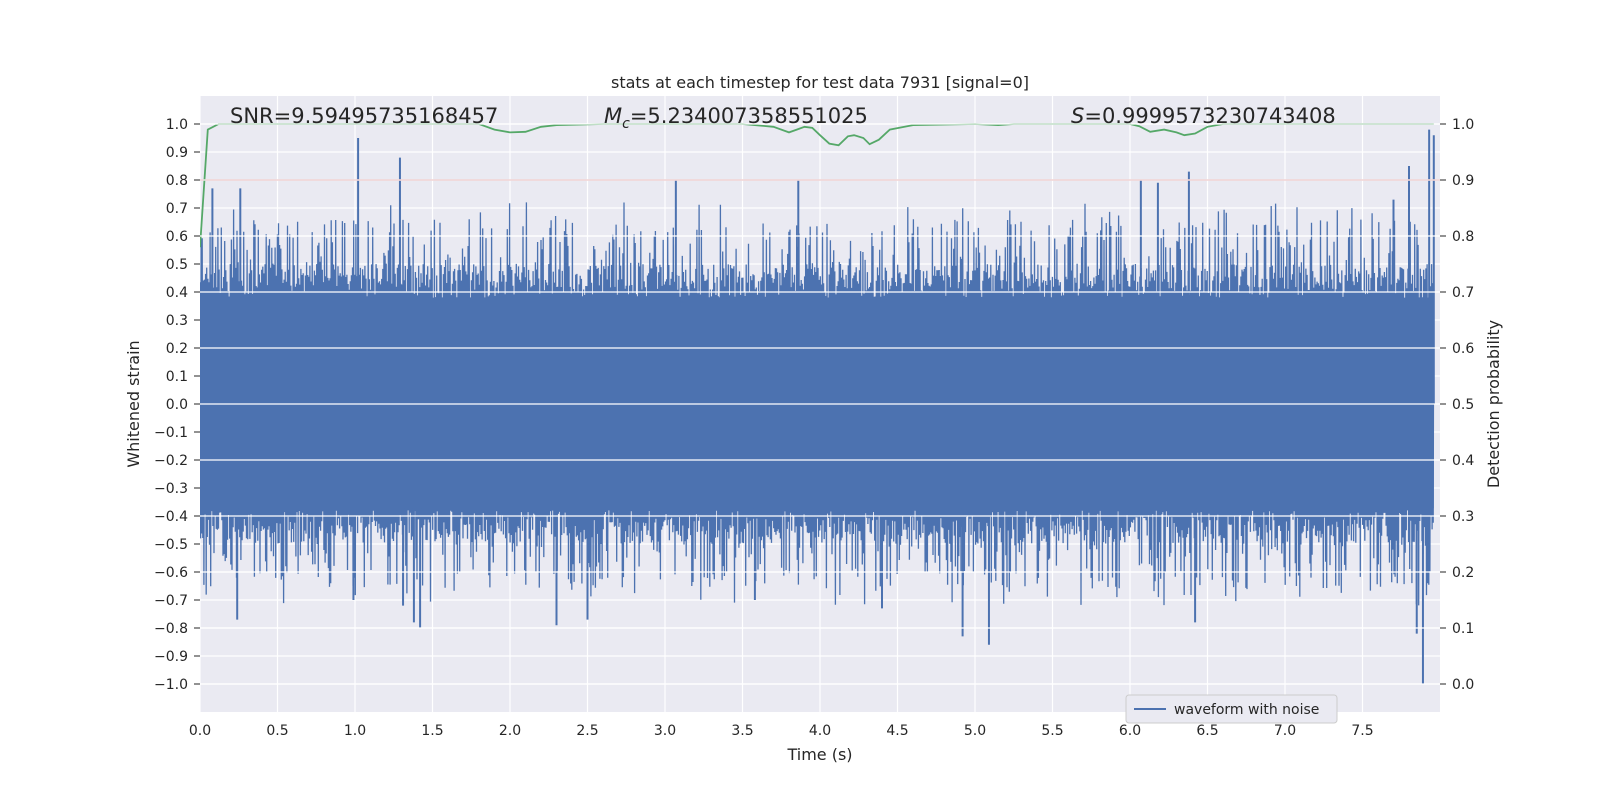 The height and width of the screenshot is (800, 1600). I want to click on y-tick-label: −0.3, so click(171, 489).